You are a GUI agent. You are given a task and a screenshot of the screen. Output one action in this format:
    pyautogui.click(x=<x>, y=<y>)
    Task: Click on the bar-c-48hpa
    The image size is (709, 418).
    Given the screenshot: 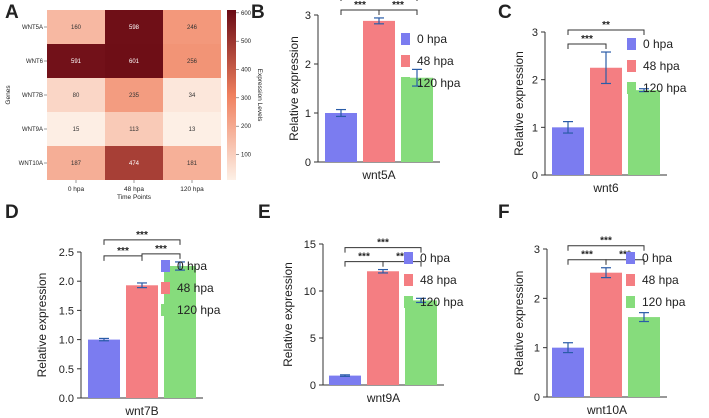 What is the action you would take?
    pyautogui.click(x=606, y=121)
    